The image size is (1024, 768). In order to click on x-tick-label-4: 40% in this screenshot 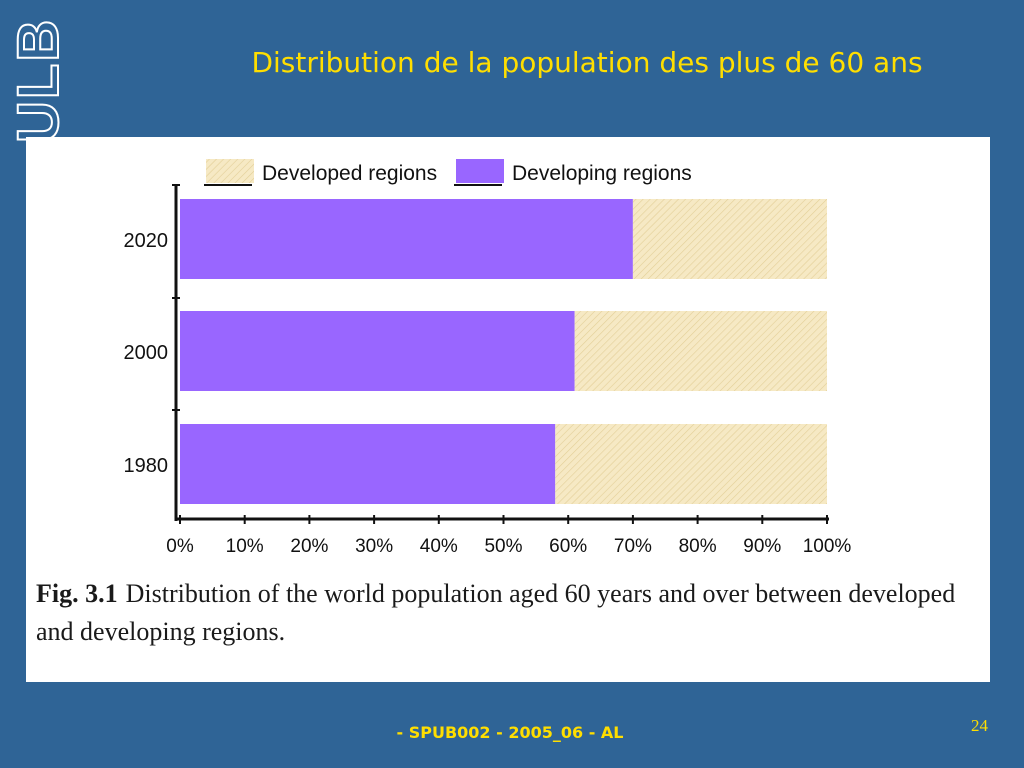, I will do `click(439, 546)`.